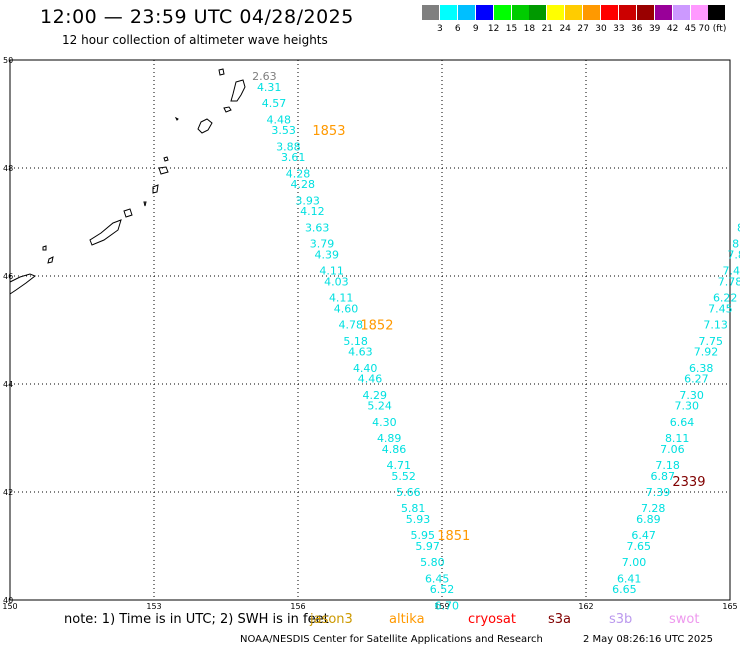  What do you see at coordinates (423, 535) in the screenshot?
I see `swh-value: 5.95` at bounding box center [423, 535].